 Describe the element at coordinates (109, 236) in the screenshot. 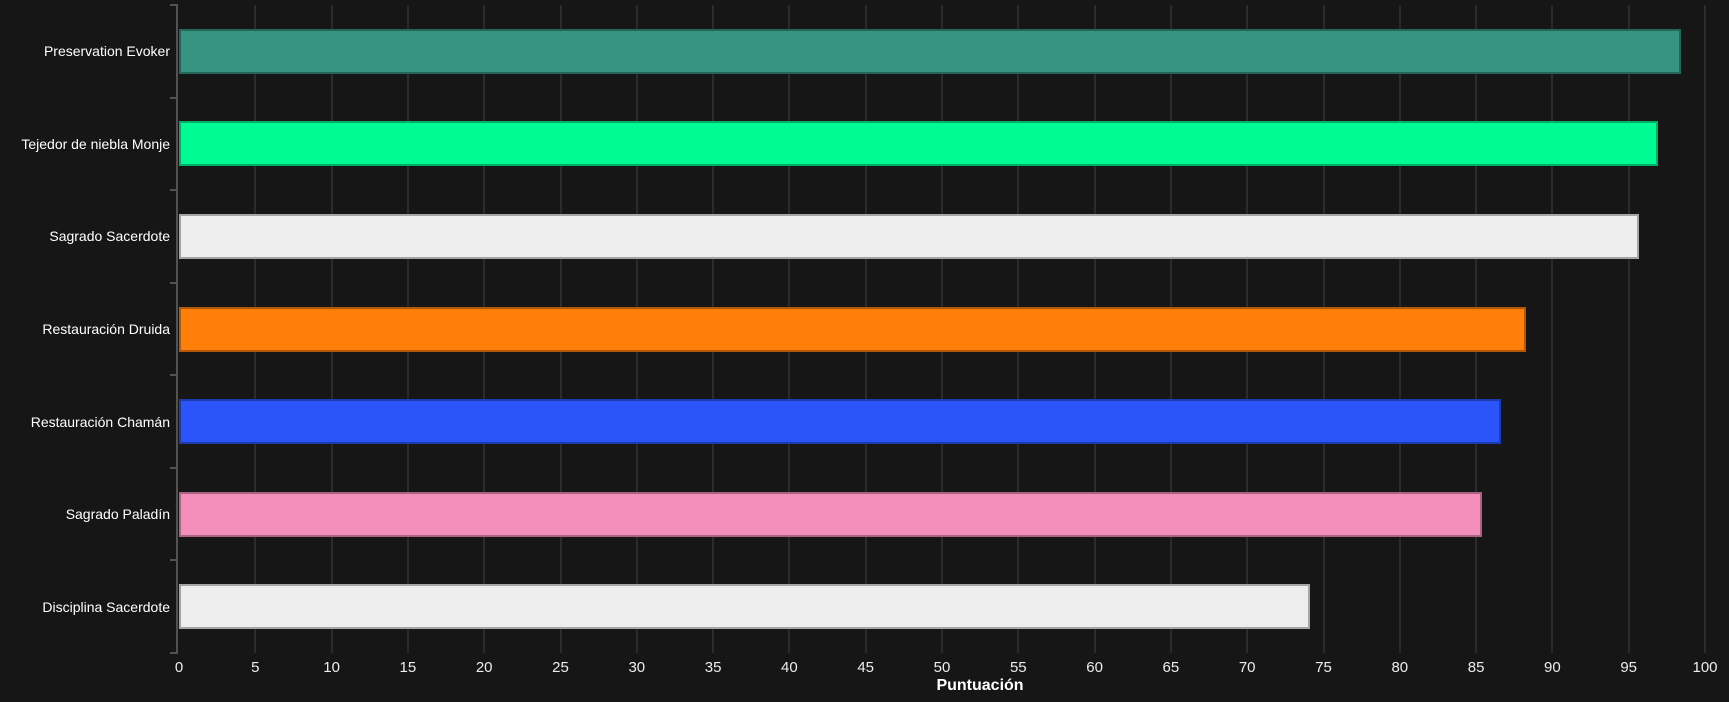

I see `category-label-2: Sagrado Sacerdote` at that location.